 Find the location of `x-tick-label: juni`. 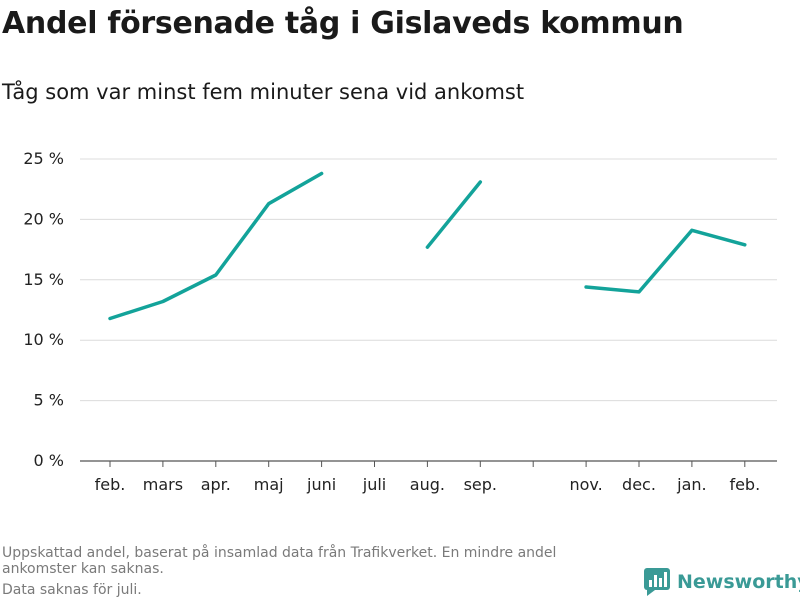

x-tick-label: juni is located at coordinates (321, 484).